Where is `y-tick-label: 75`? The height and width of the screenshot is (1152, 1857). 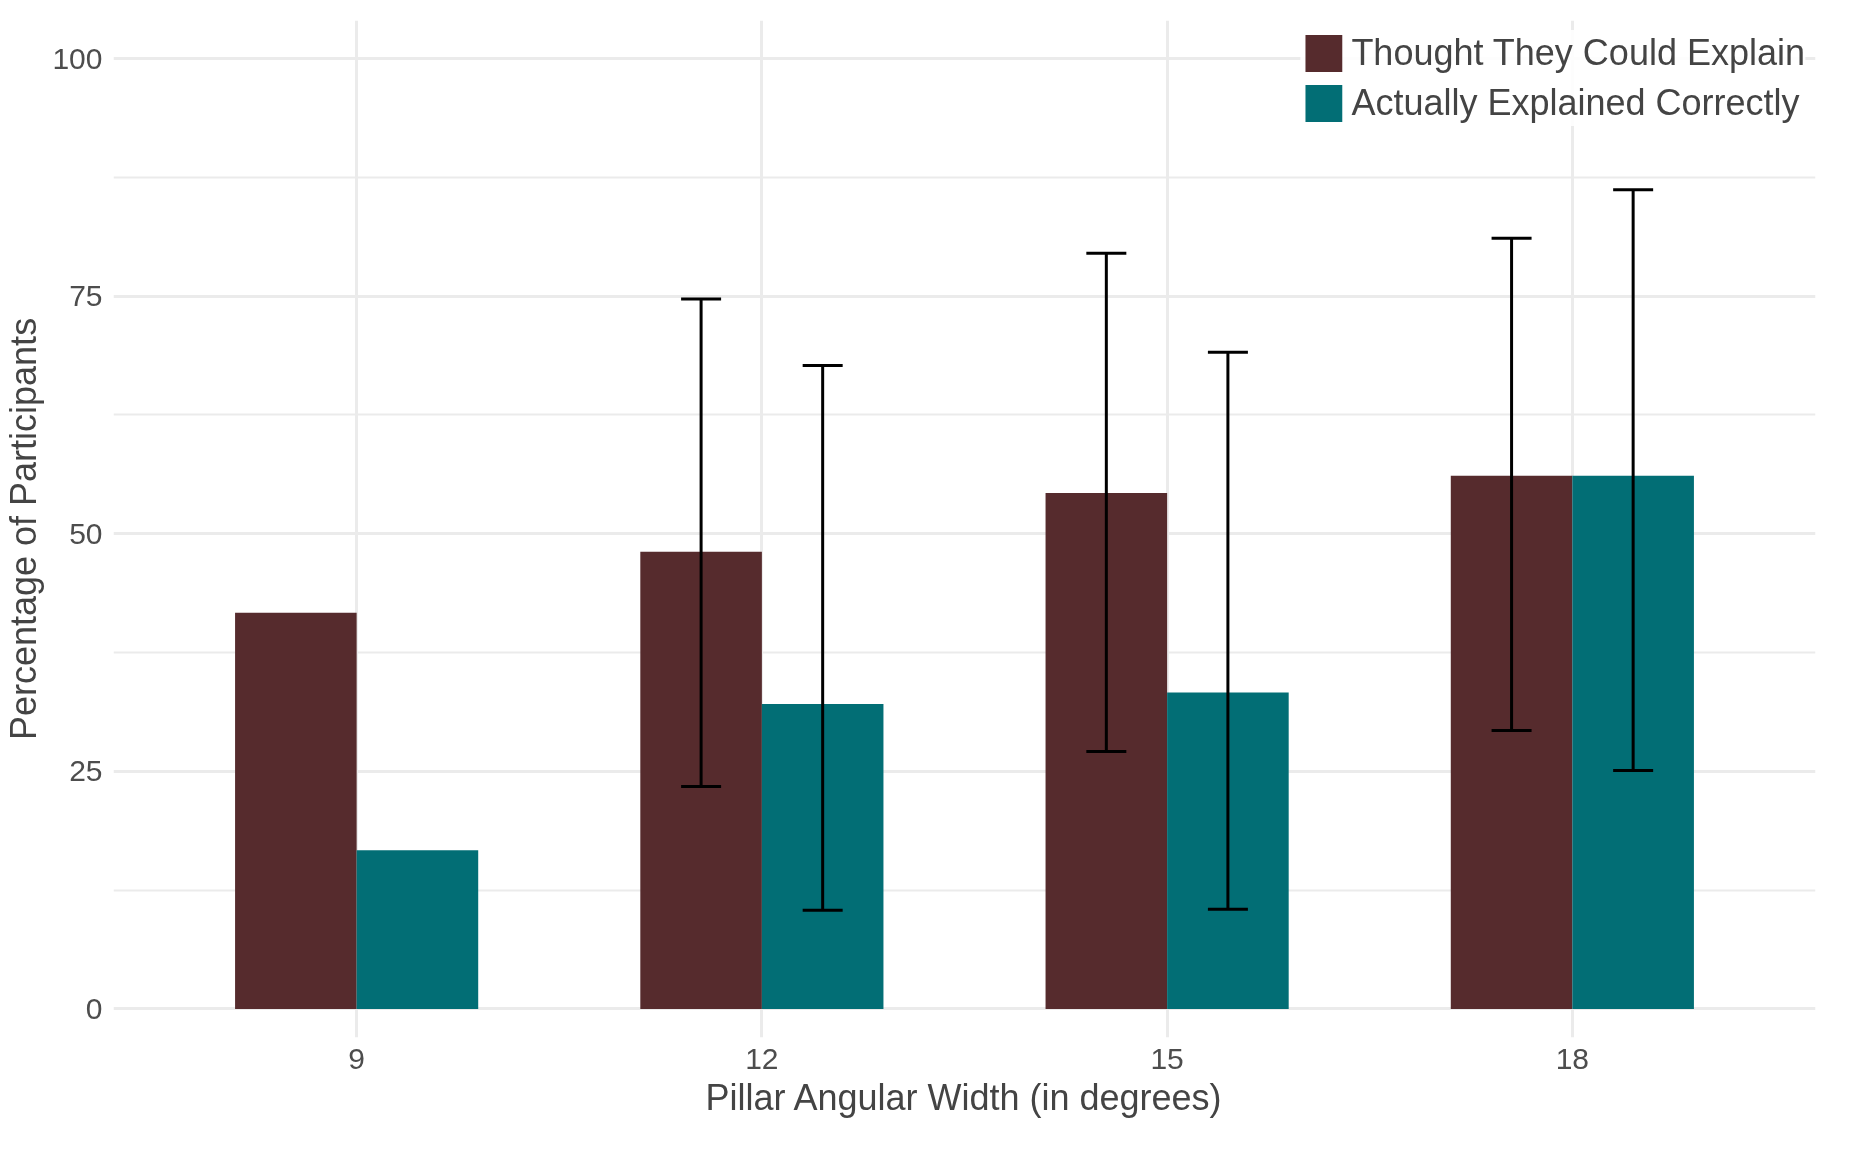 y-tick-label: 75 is located at coordinates (86, 296).